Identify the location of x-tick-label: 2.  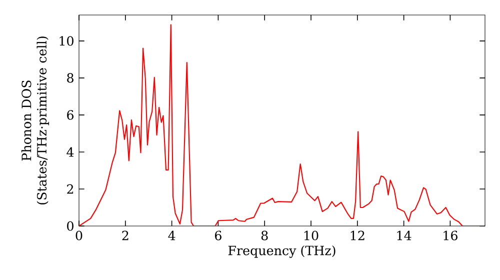
(125, 235).